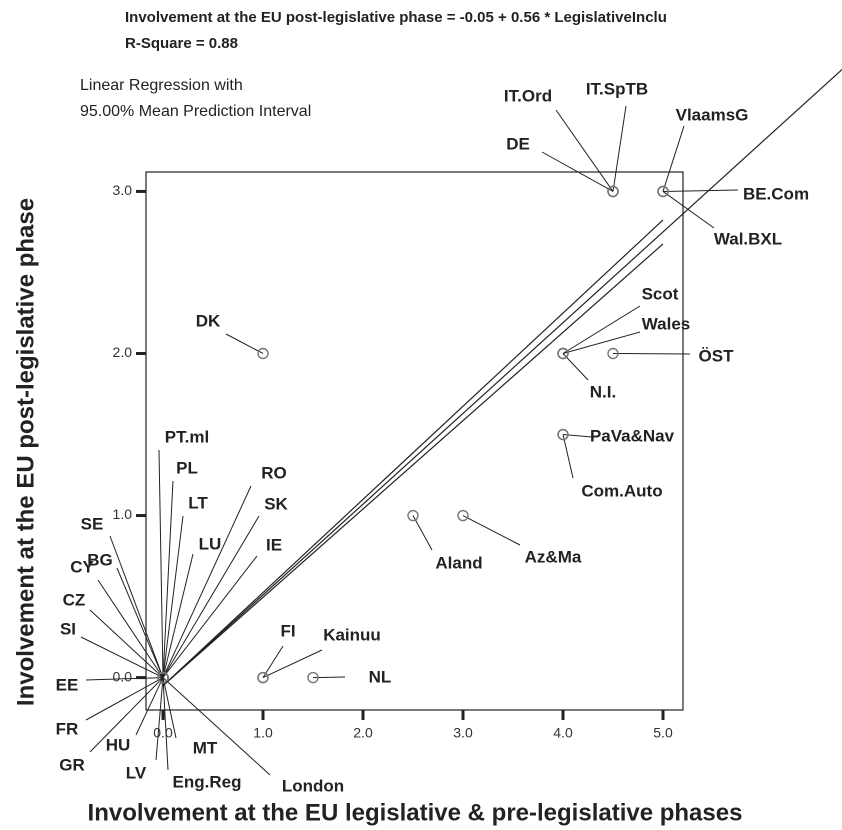  Describe the element at coordinates (666, 323) in the screenshot. I see `point-label: Wales` at that location.